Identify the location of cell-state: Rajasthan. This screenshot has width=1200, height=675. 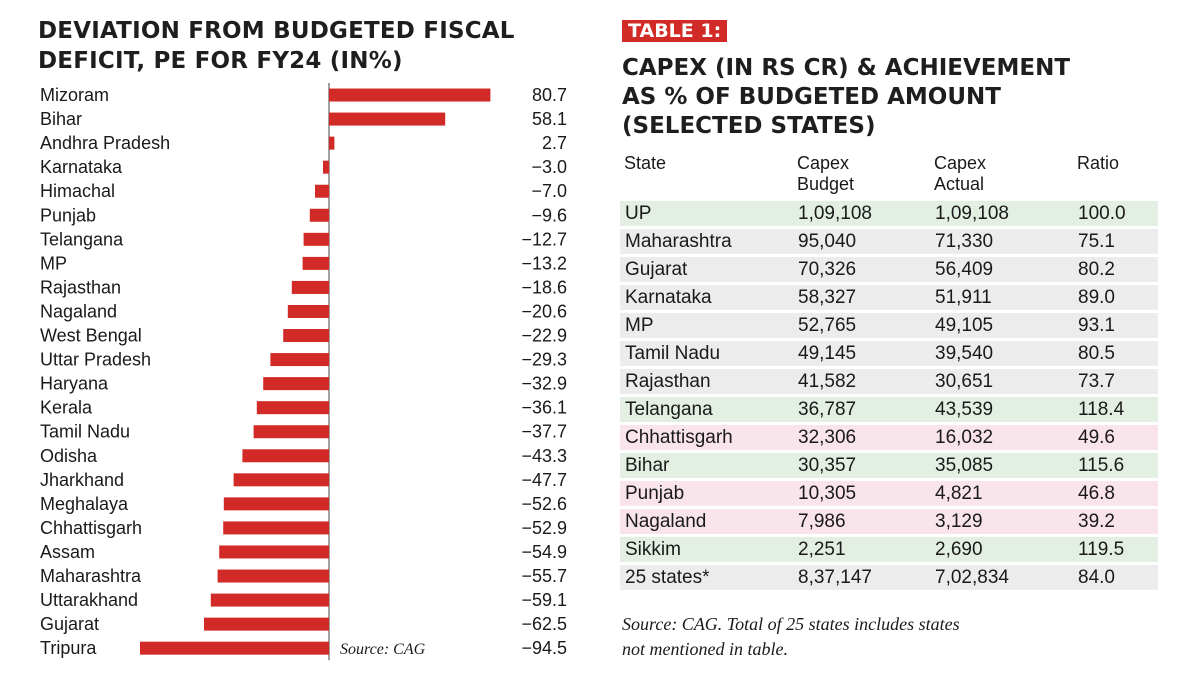
(706, 381).